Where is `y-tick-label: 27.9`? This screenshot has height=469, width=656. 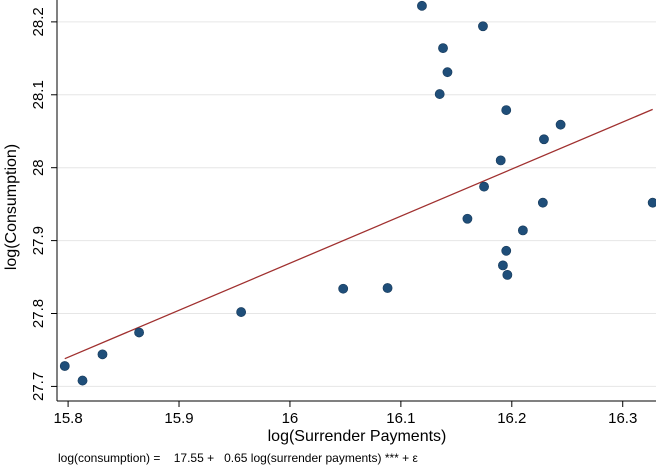
y-tick-label: 27.9 is located at coordinates (38, 240).